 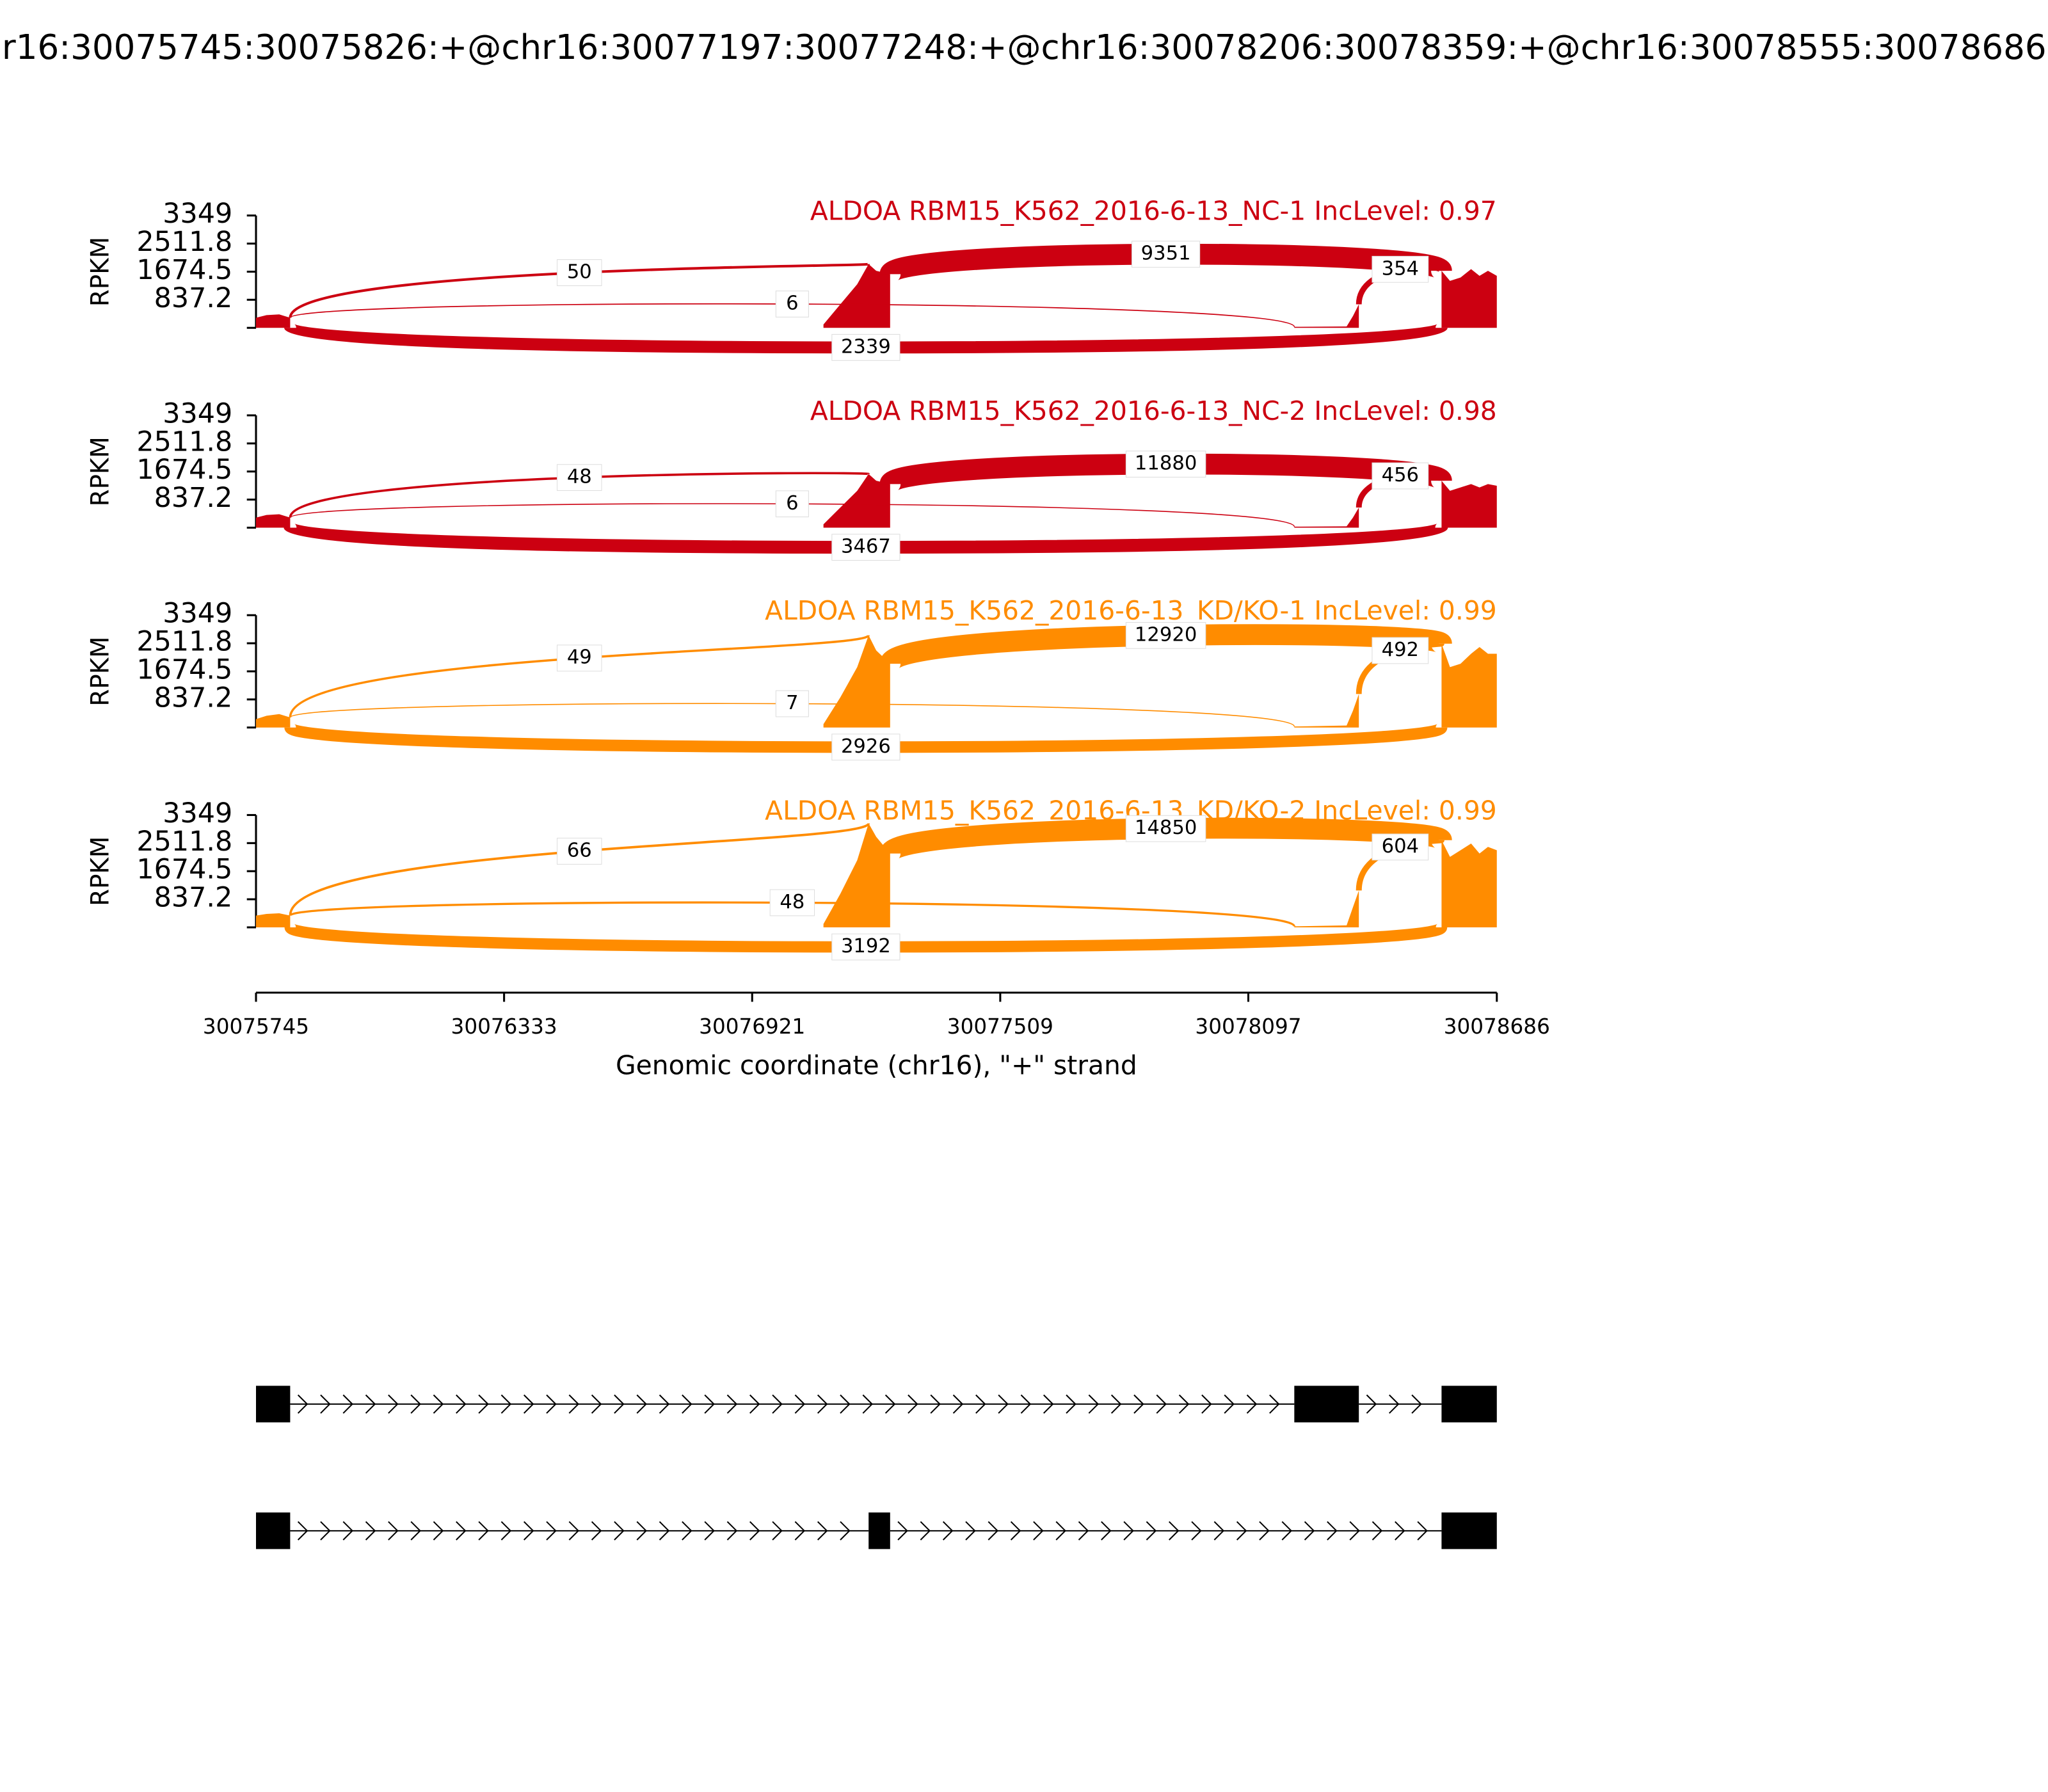 I want to click on y-tick-label: 837.2, so click(x=193, y=498).